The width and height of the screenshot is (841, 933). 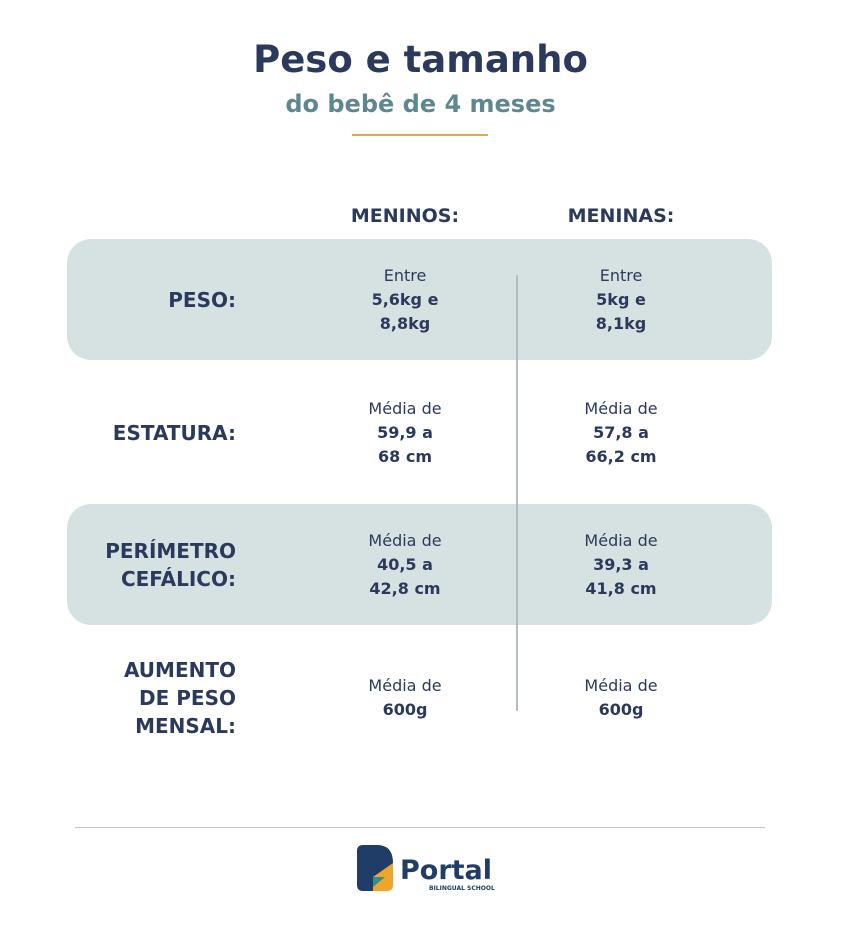 I want to click on cell-value: 39,3 a, so click(x=621, y=564).